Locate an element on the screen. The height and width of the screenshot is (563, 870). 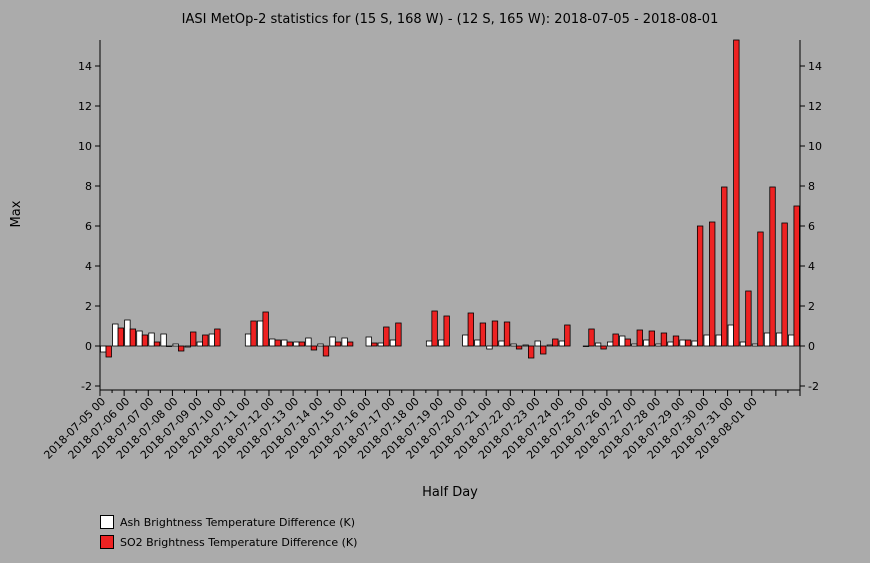
y-tick-label-left-5: 8 is located at coordinates (88, 186).